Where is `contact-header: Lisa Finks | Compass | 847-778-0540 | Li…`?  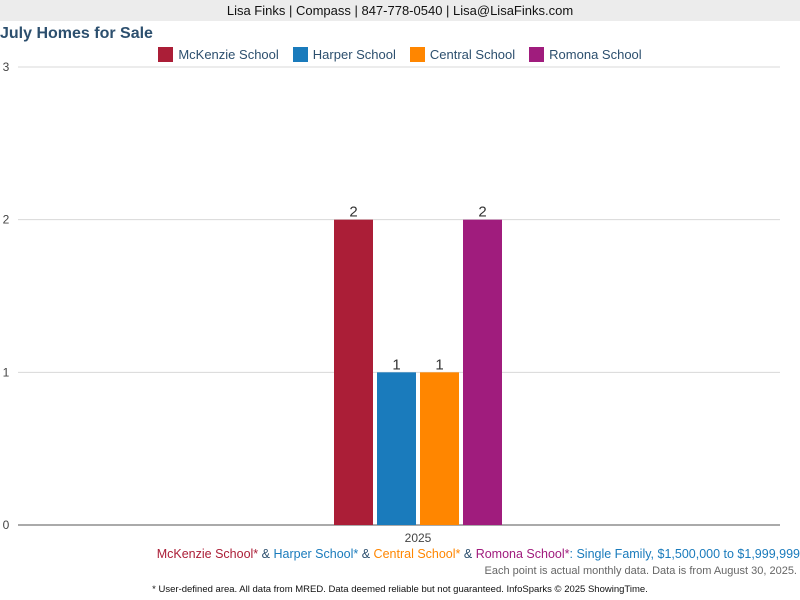
contact-header: Lisa Finks | Compass | 847-778-0540 | Li… is located at coordinates (400, 10).